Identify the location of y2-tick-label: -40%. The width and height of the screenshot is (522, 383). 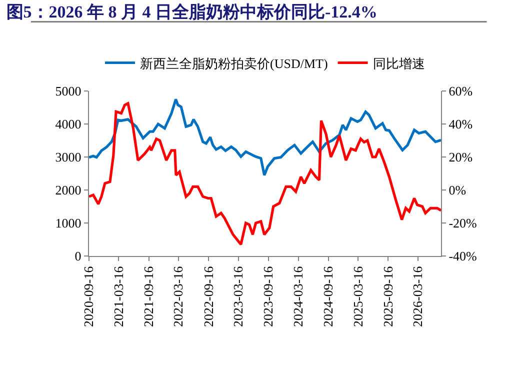
(463, 256).